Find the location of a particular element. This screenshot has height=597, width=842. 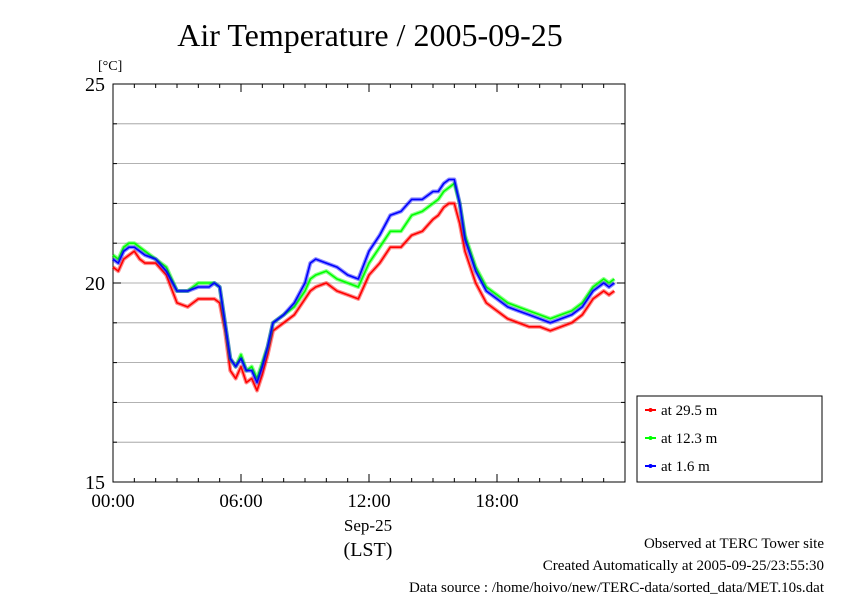

x-sublabel-lst: (LST) is located at coordinates (368, 550).